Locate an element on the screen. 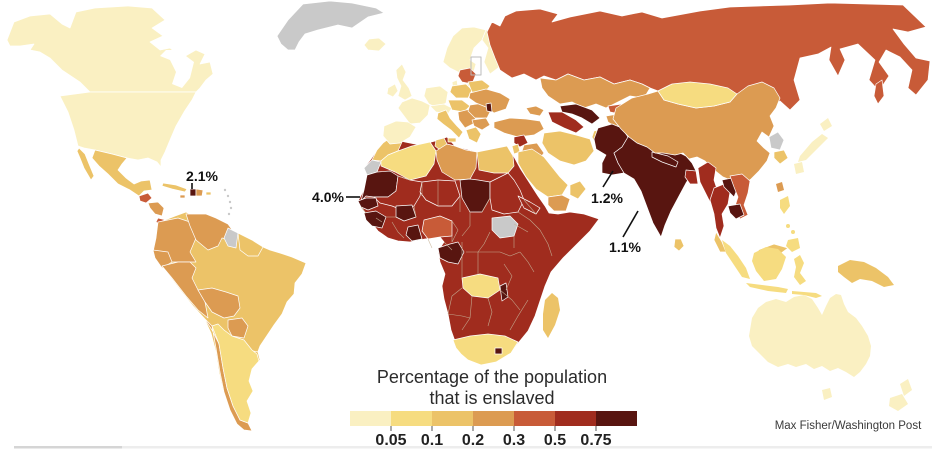 The height and width of the screenshot is (454, 932). svg-text: 0.1 is located at coordinates (432, 440).